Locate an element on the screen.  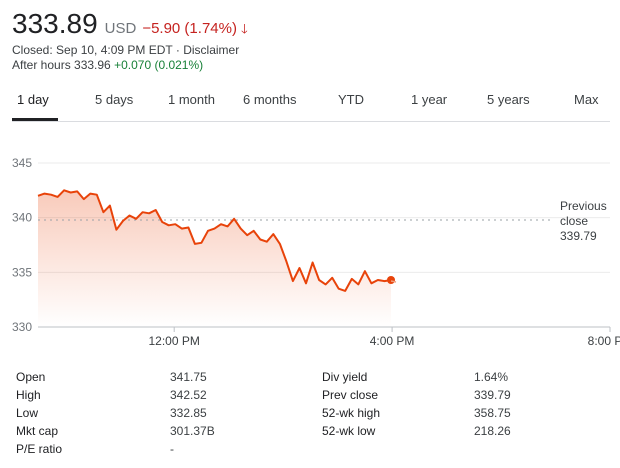
x-axis: 12:00 PM 4:00 PM 8:00 PM is located at coordinates (384, 337).